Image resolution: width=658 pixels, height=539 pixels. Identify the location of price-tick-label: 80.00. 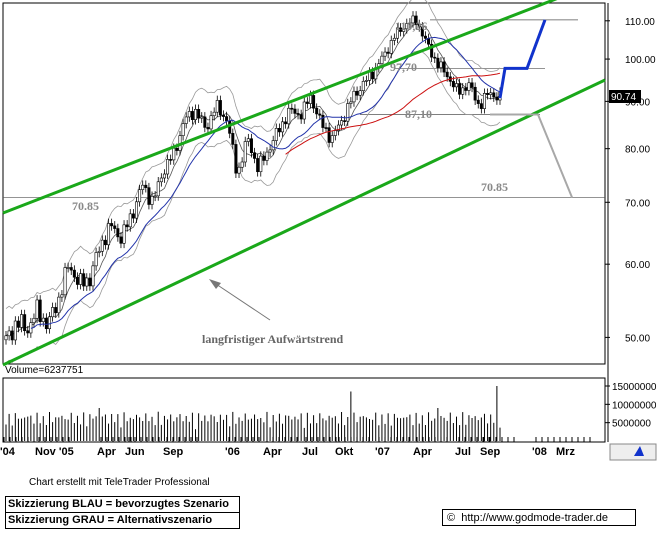
(637, 150).